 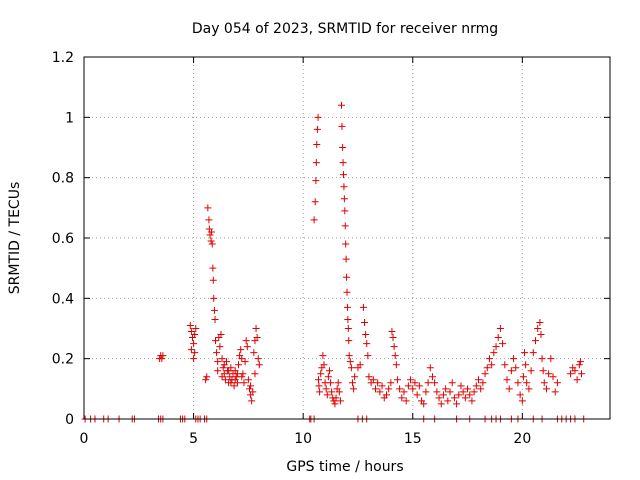 What do you see at coordinates (63, 58) in the screenshot?
I see `y-tick-label: 1.2` at bounding box center [63, 58].